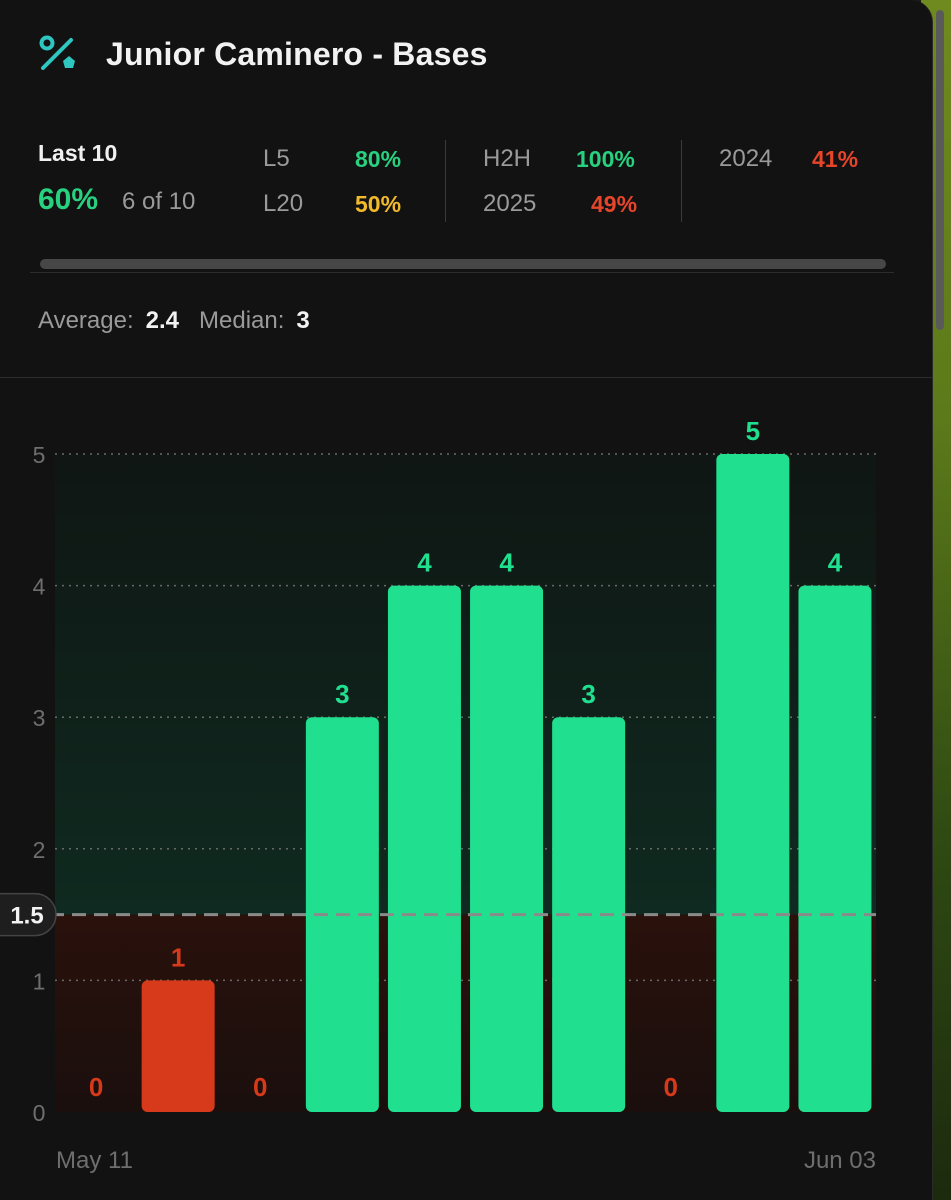 This screenshot has height=1200, width=951. What do you see at coordinates (39, 850) in the screenshot?
I see `y-tick-label: 2` at bounding box center [39, 850].